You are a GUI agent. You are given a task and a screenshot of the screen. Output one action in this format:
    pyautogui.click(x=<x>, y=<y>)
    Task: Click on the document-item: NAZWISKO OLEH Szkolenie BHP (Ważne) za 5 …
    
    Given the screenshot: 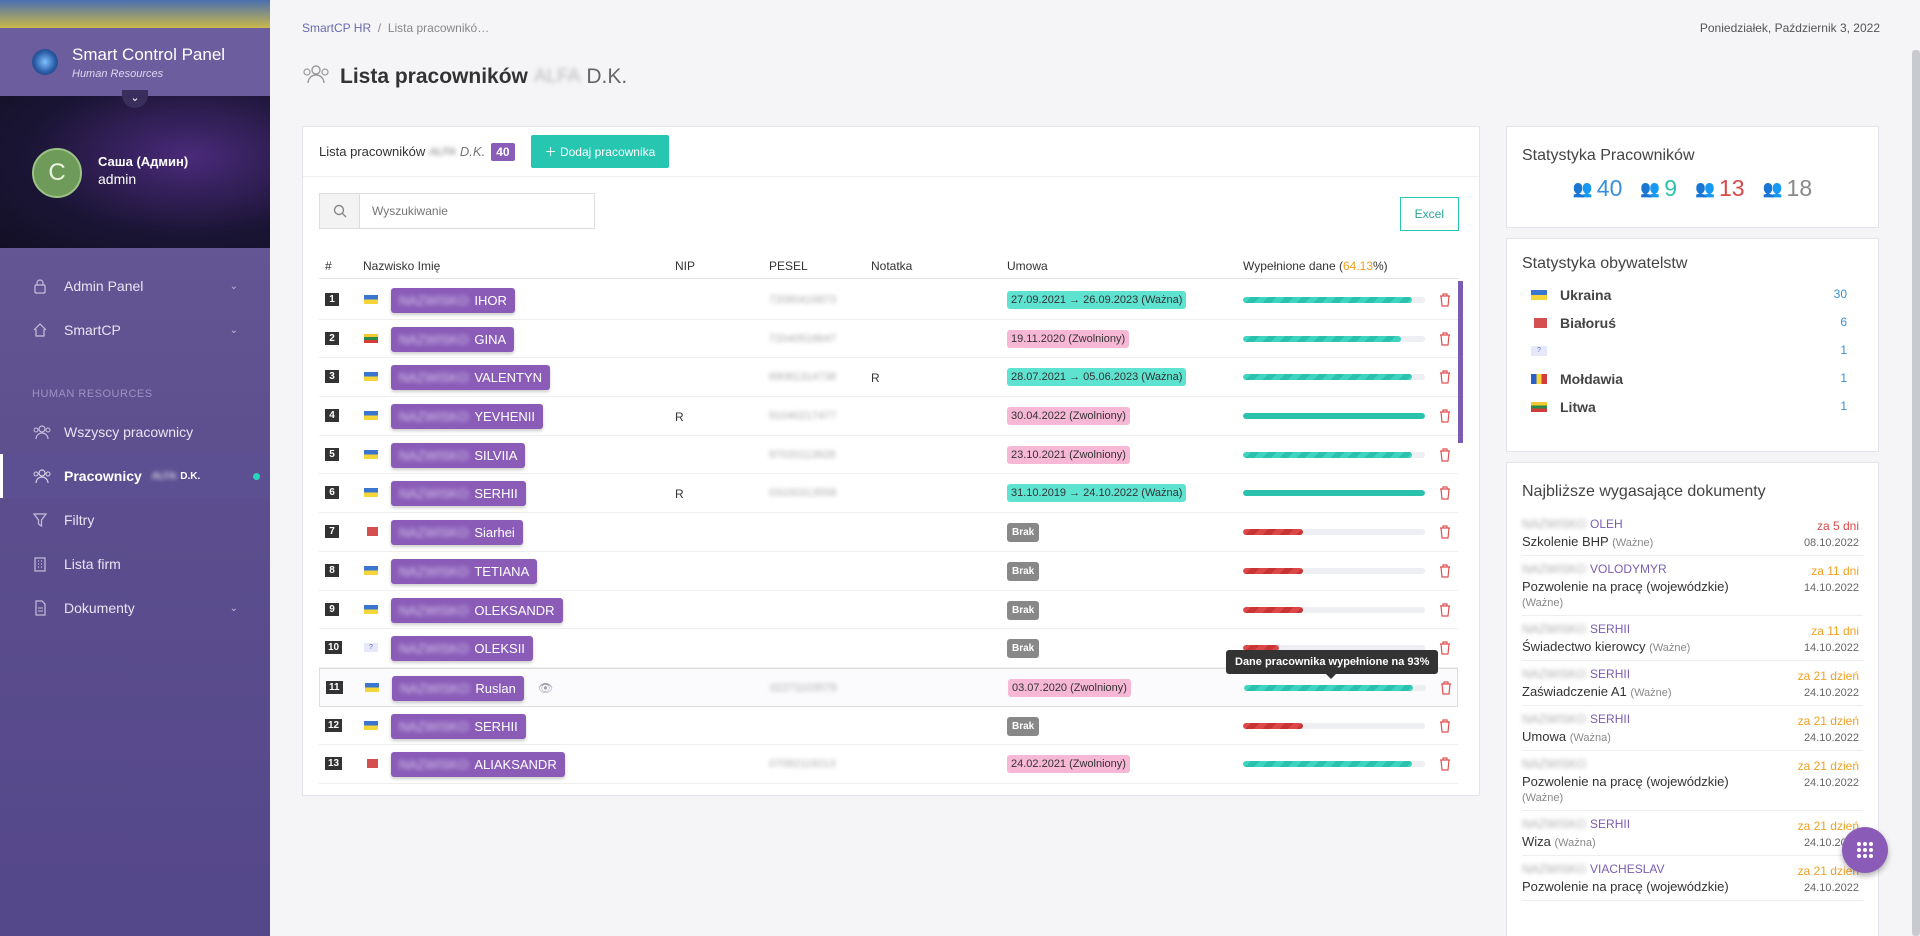 What is the action you would take?
    pyautogui.click(x=1692, y=533)
    